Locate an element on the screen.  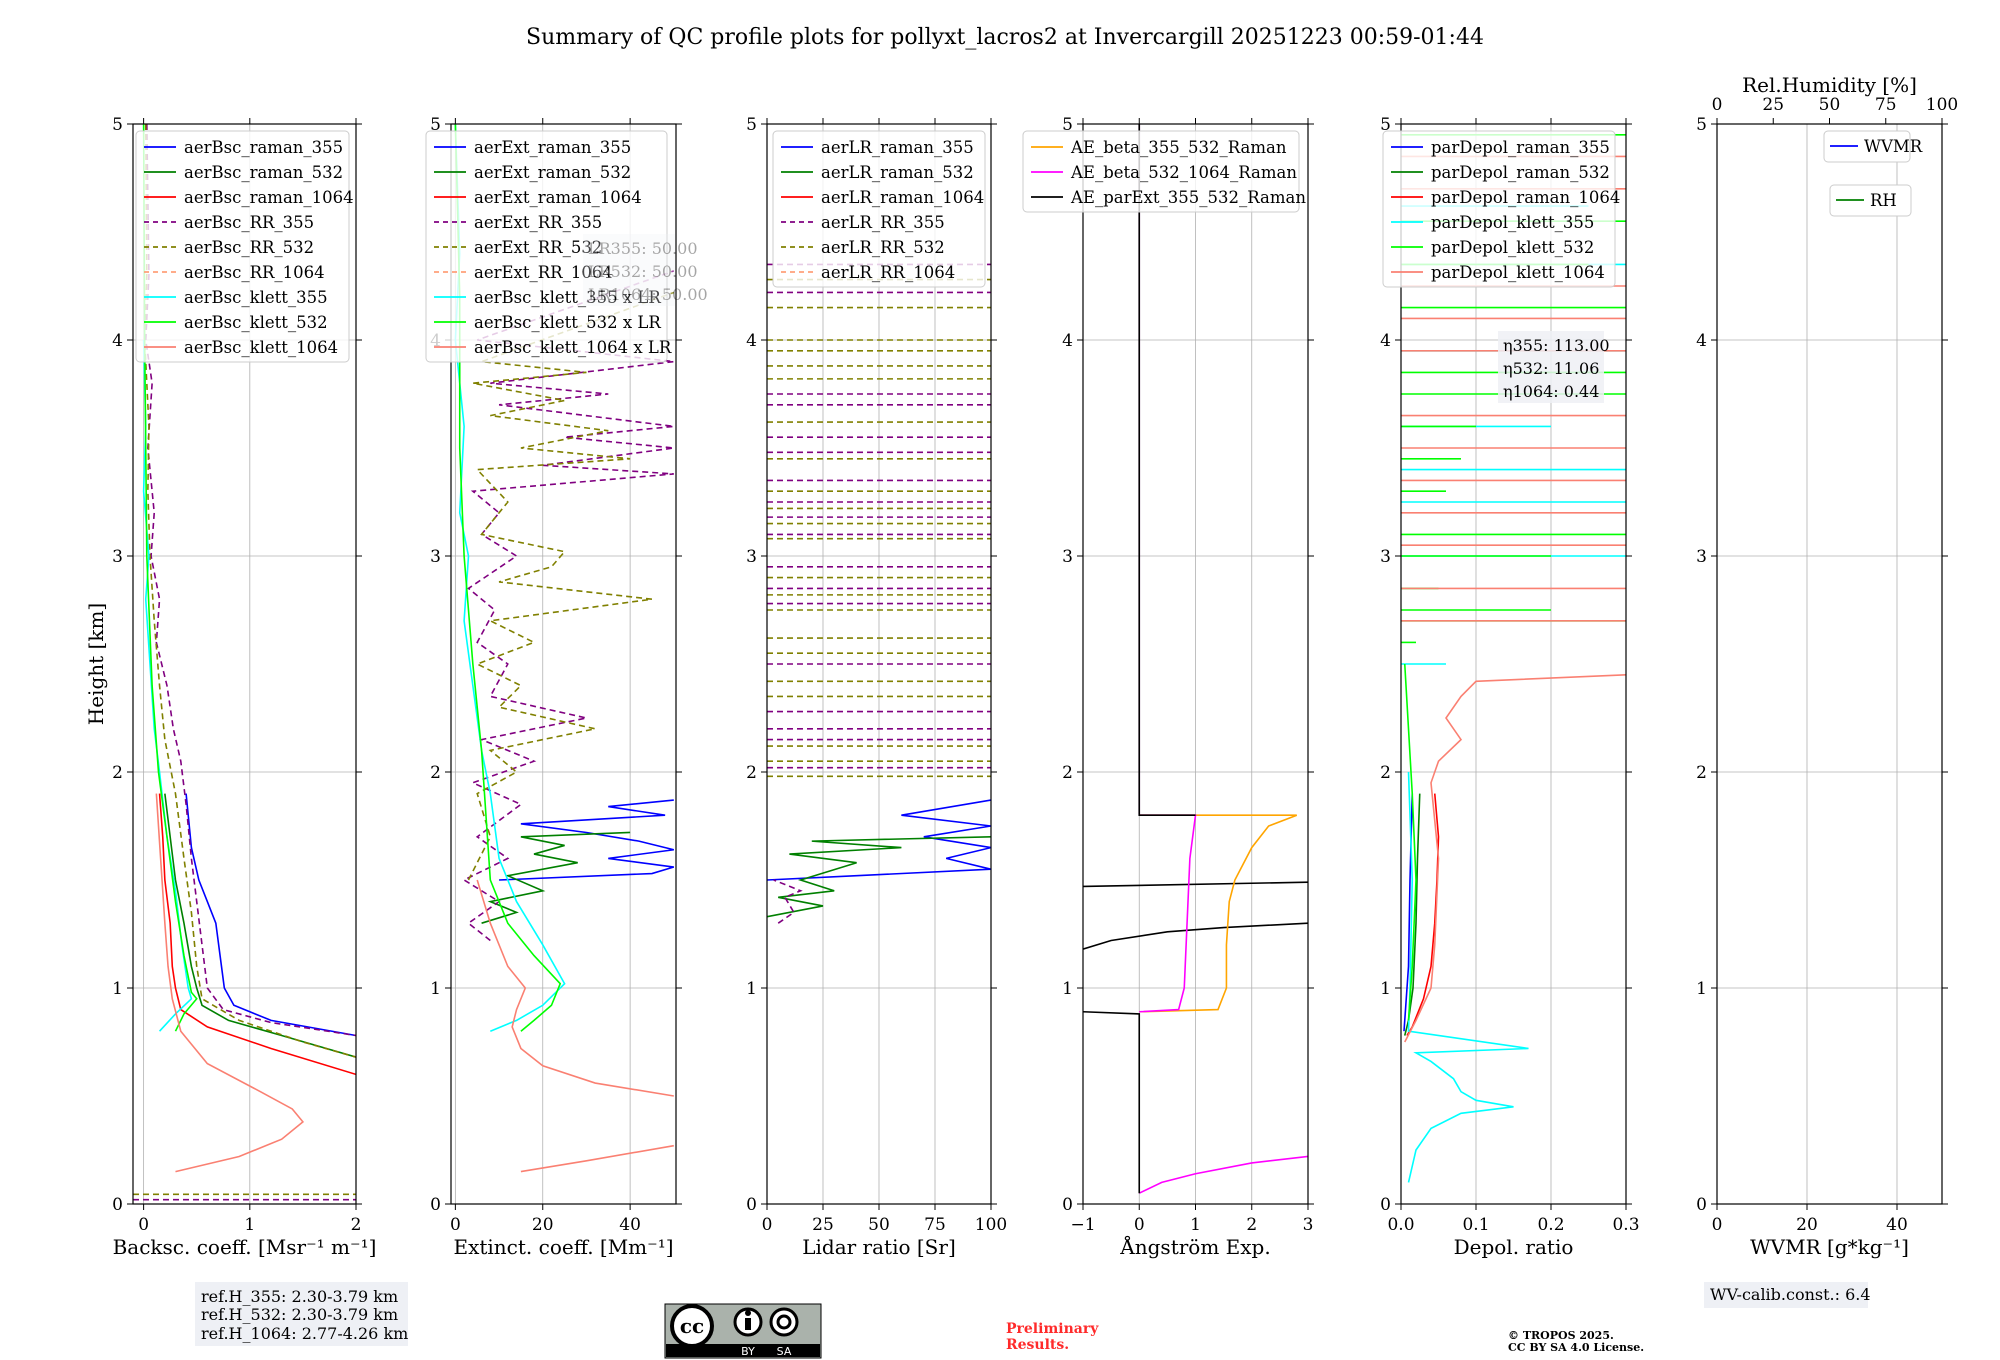
ref-height-355: ref.H_355: 2.30-3.79 km is located at coordinates (299, 1296).